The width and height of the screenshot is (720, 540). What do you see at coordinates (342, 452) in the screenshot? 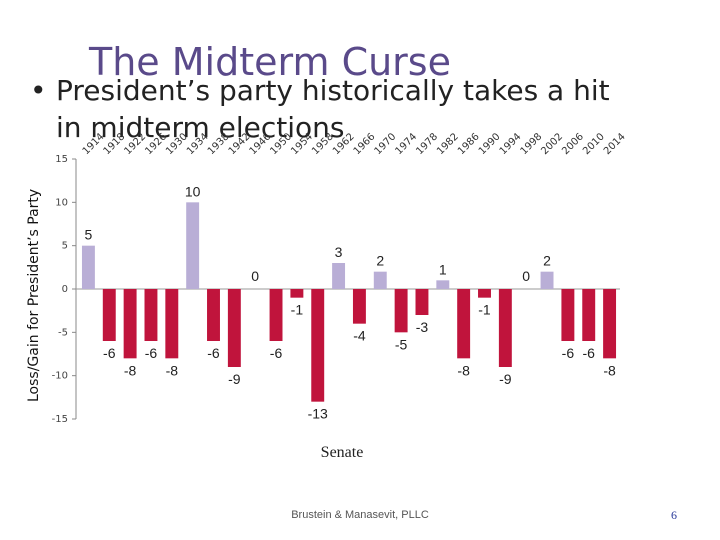
I see `x-axis-label: Senate` at bounding box center [342, 452].